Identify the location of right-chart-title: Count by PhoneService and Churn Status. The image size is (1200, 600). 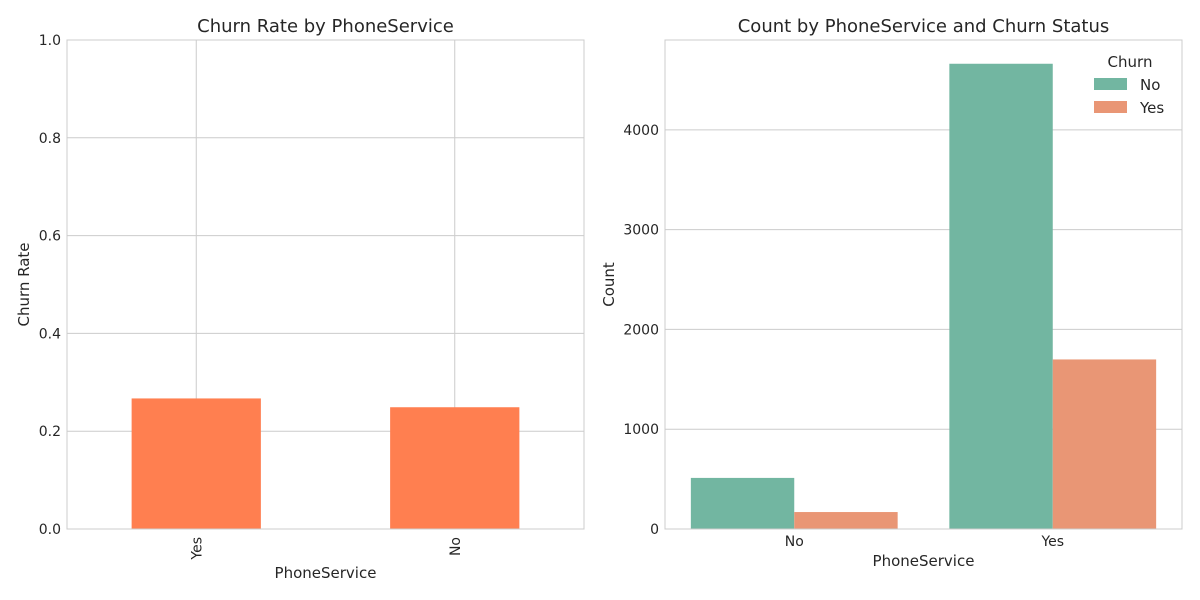
(924, 26).